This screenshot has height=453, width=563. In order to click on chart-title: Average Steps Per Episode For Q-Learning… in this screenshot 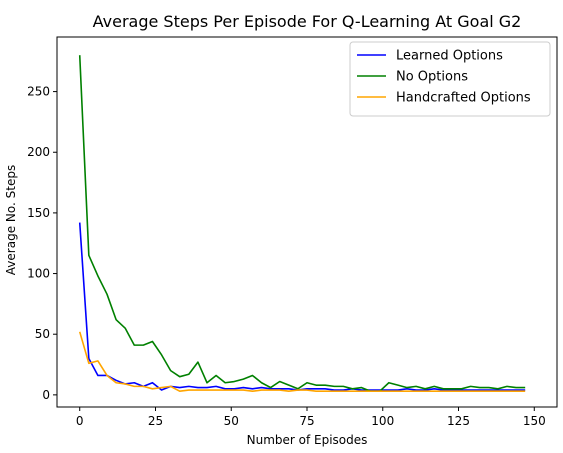, I will do `click(307, 21)`.